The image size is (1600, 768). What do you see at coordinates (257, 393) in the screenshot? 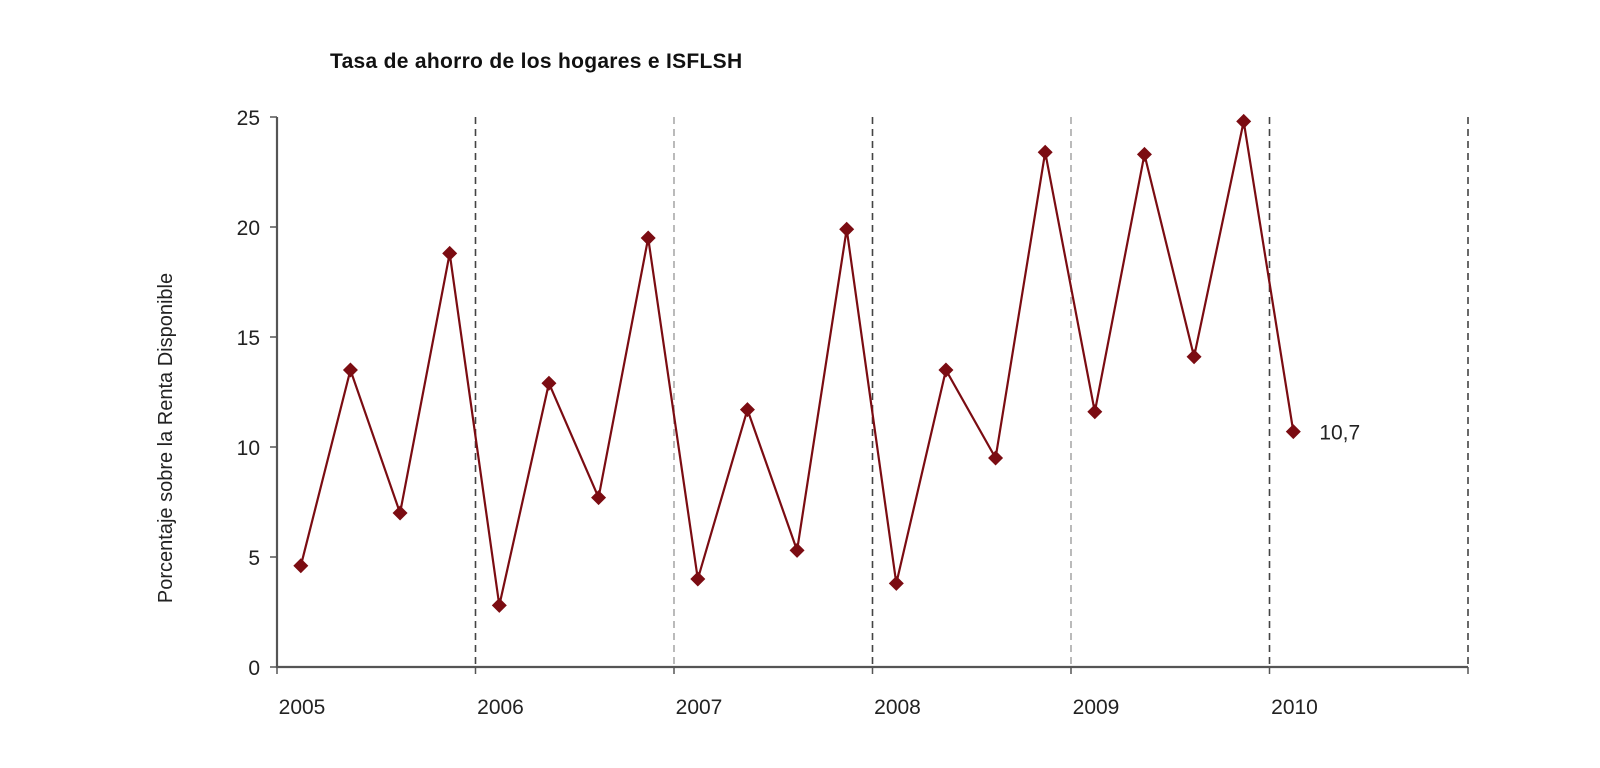
I see `y-axis-ticks: 0 5 10 15 20 25` at bounding box center [257, 393].